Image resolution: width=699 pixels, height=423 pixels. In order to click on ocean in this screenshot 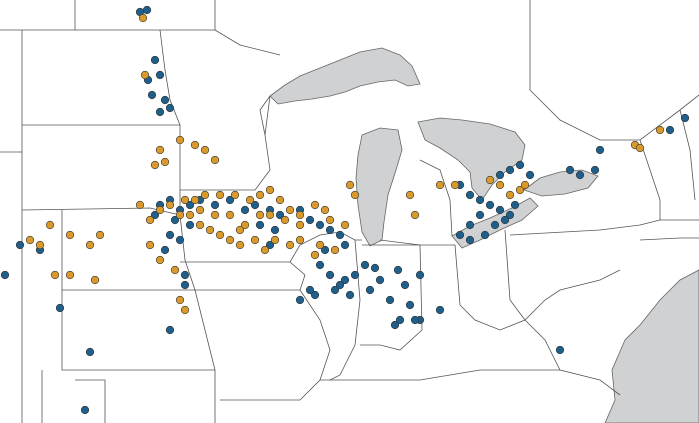, I will do `click(651, 346)`.